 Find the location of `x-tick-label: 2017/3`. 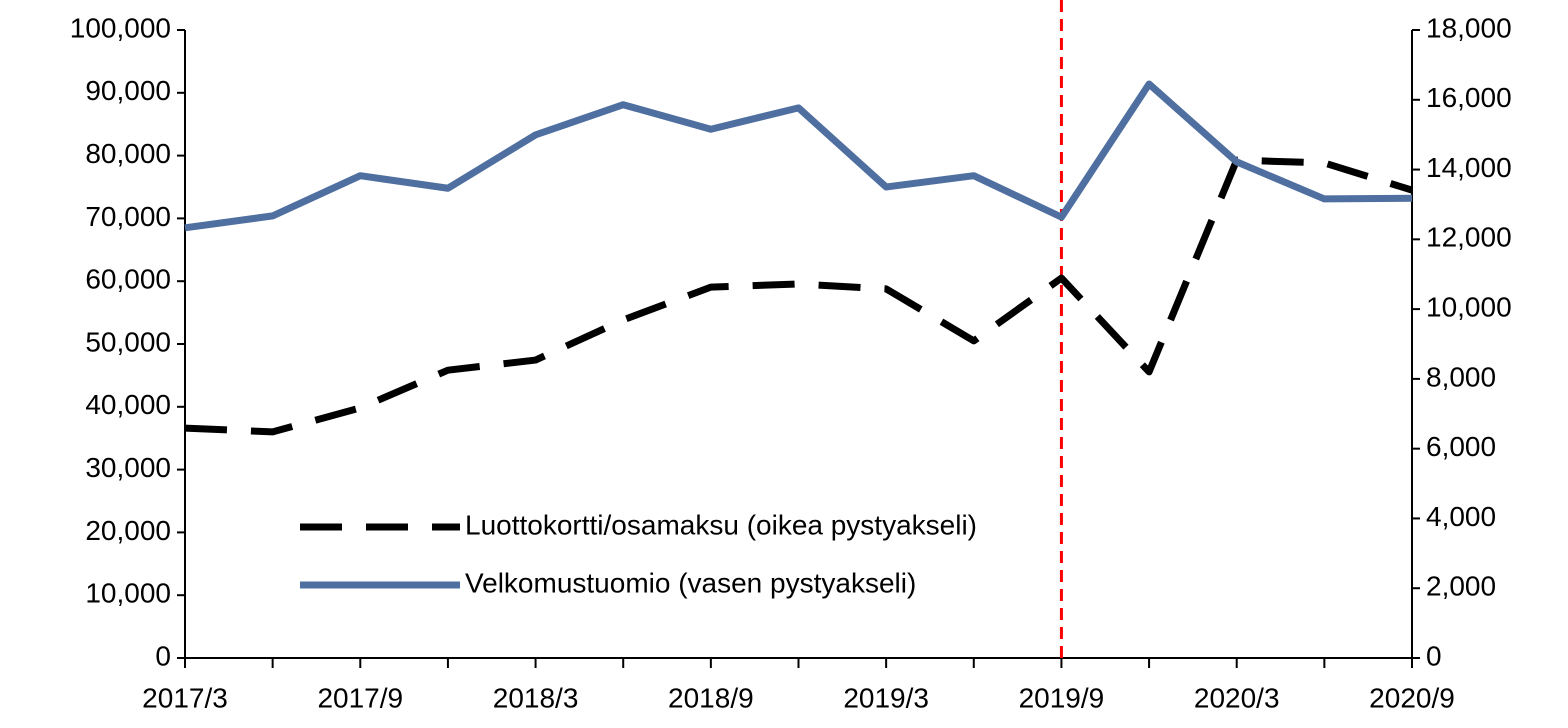

x-tick-label: 2017/3 is located at coordinates (185, 697).